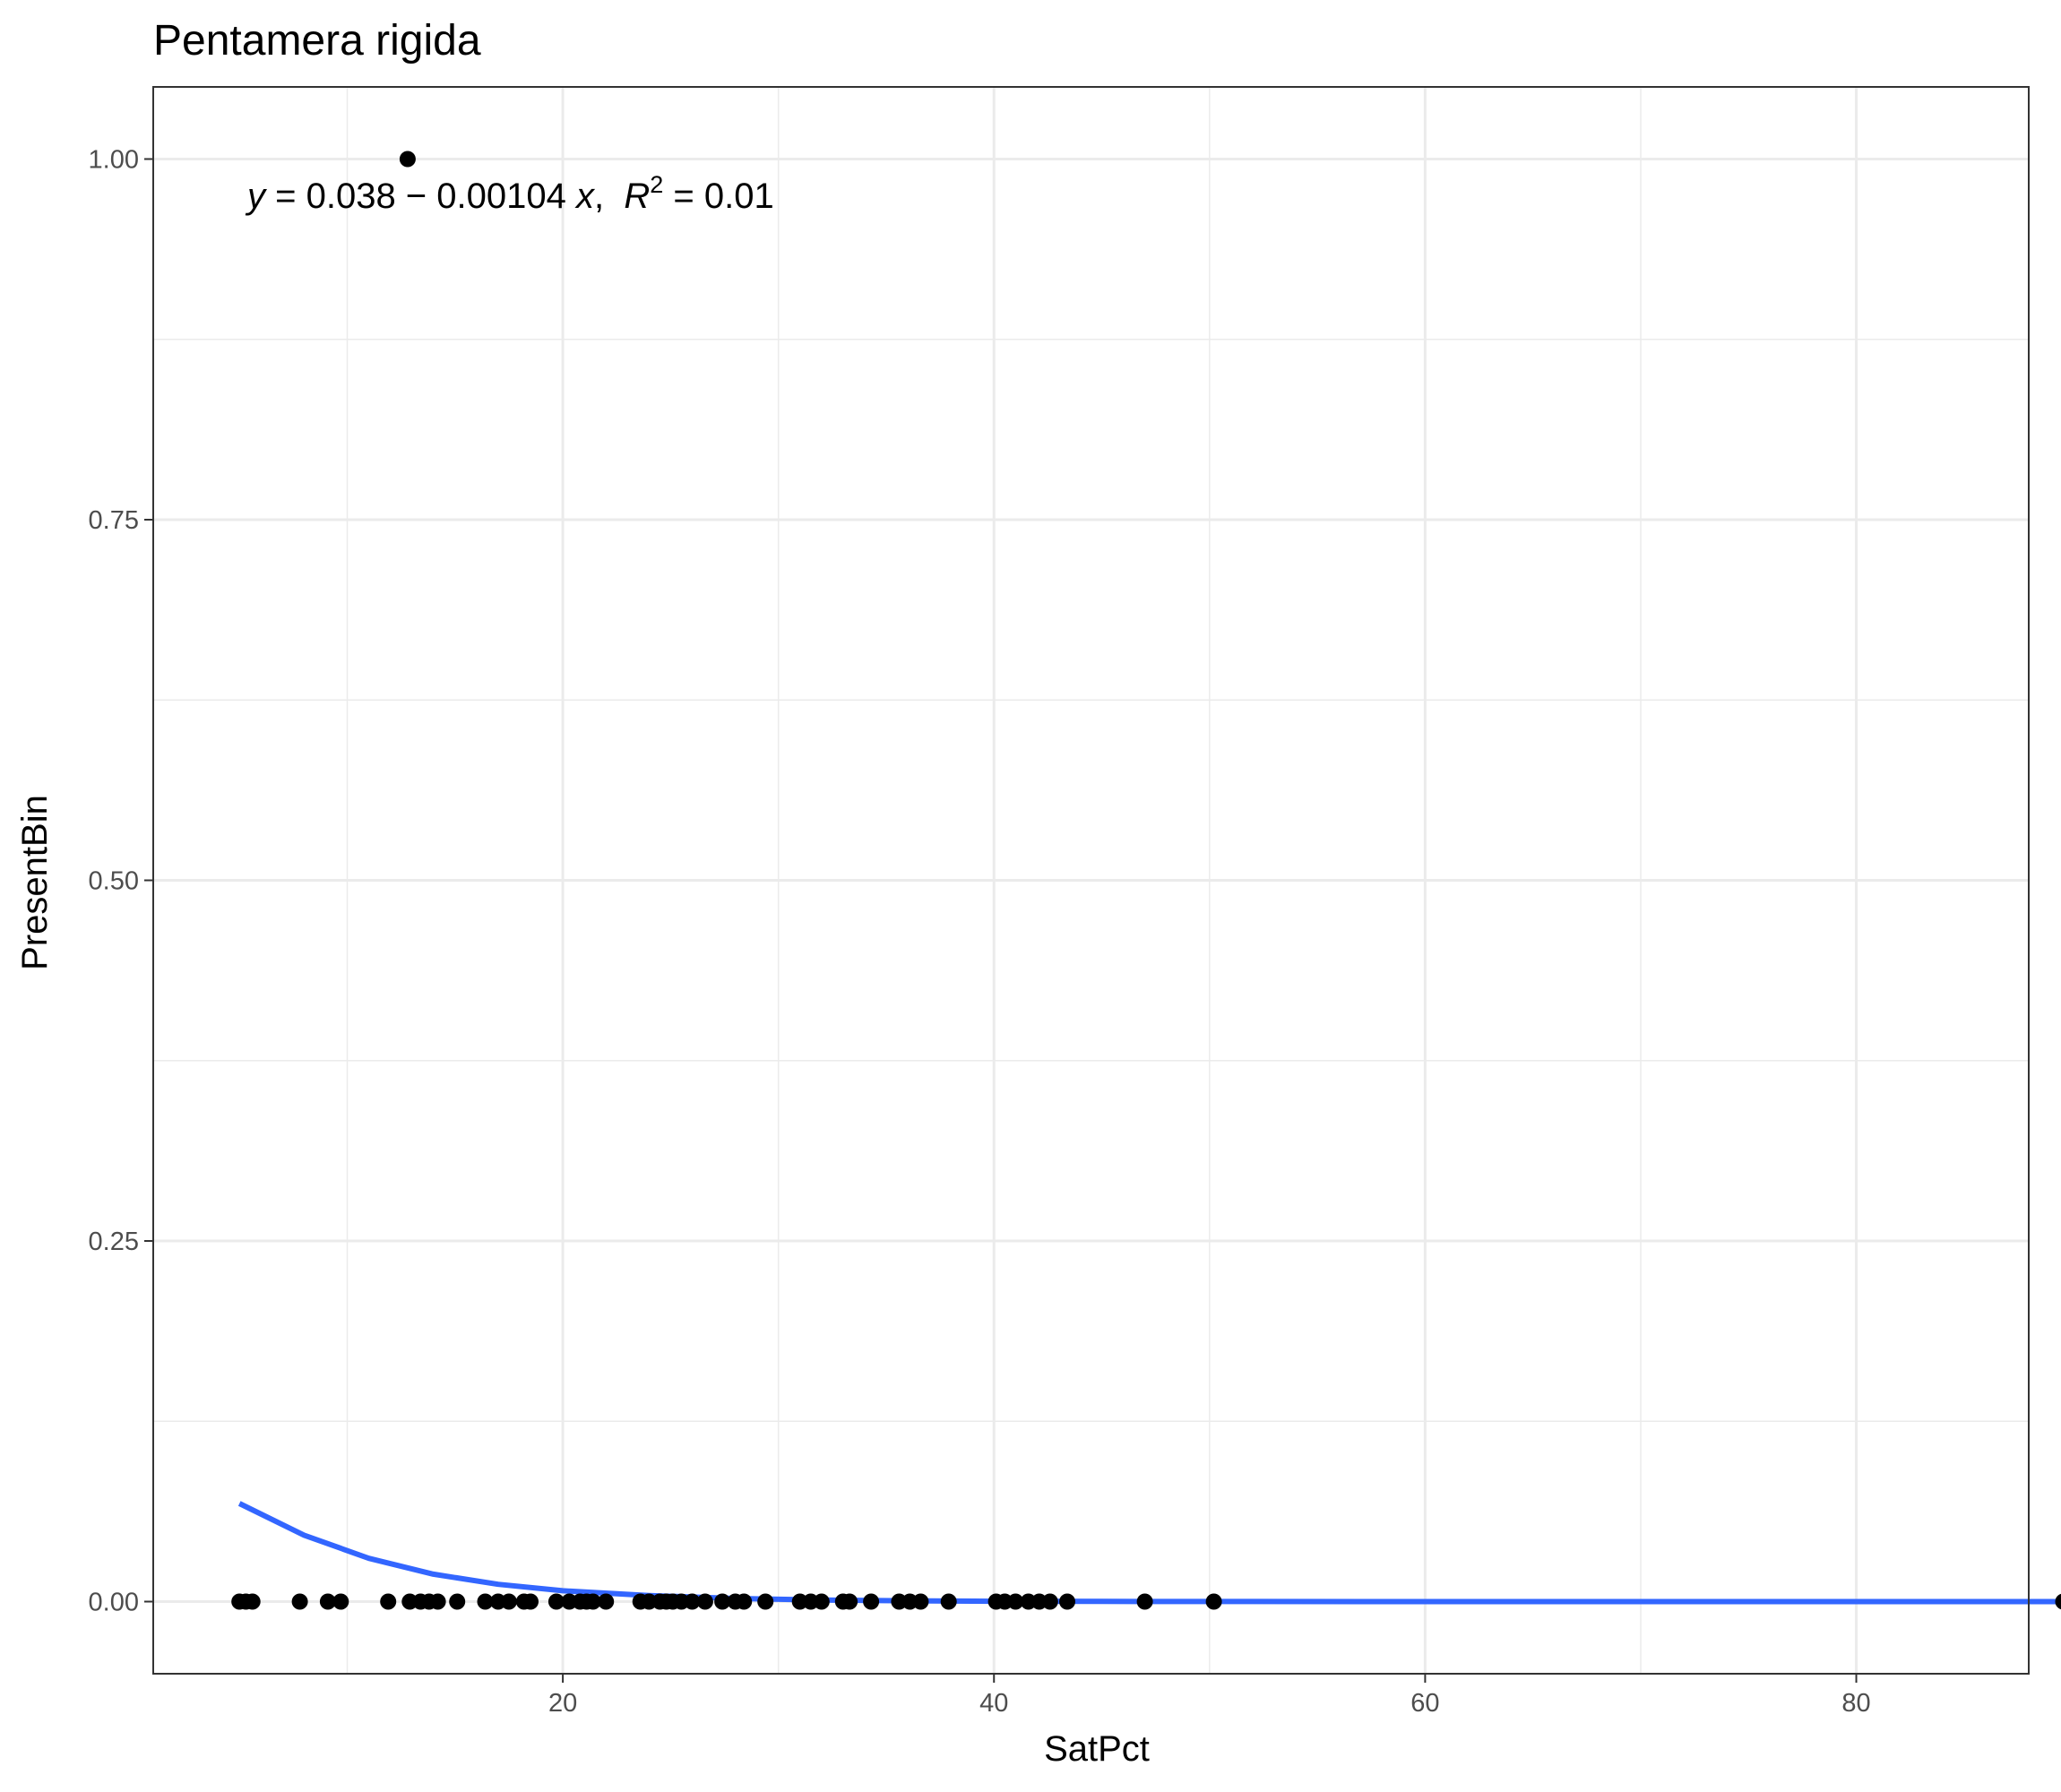  What do you see at coordinates (1855, 1704) in the screenshot?
I see `x-tick-label: 80` at bounding box center [1855, 1704].